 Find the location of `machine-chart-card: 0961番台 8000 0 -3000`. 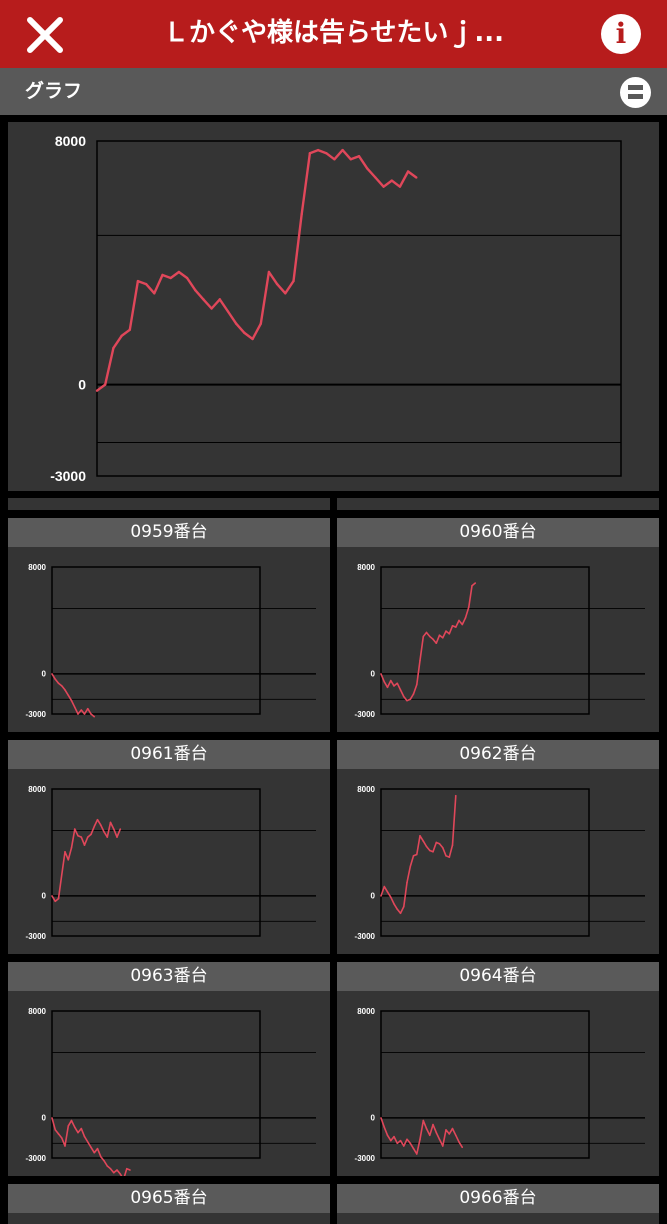

machine-chart-card: 0961番台 8000 0 -3000 is located at coordinates (169, 847).